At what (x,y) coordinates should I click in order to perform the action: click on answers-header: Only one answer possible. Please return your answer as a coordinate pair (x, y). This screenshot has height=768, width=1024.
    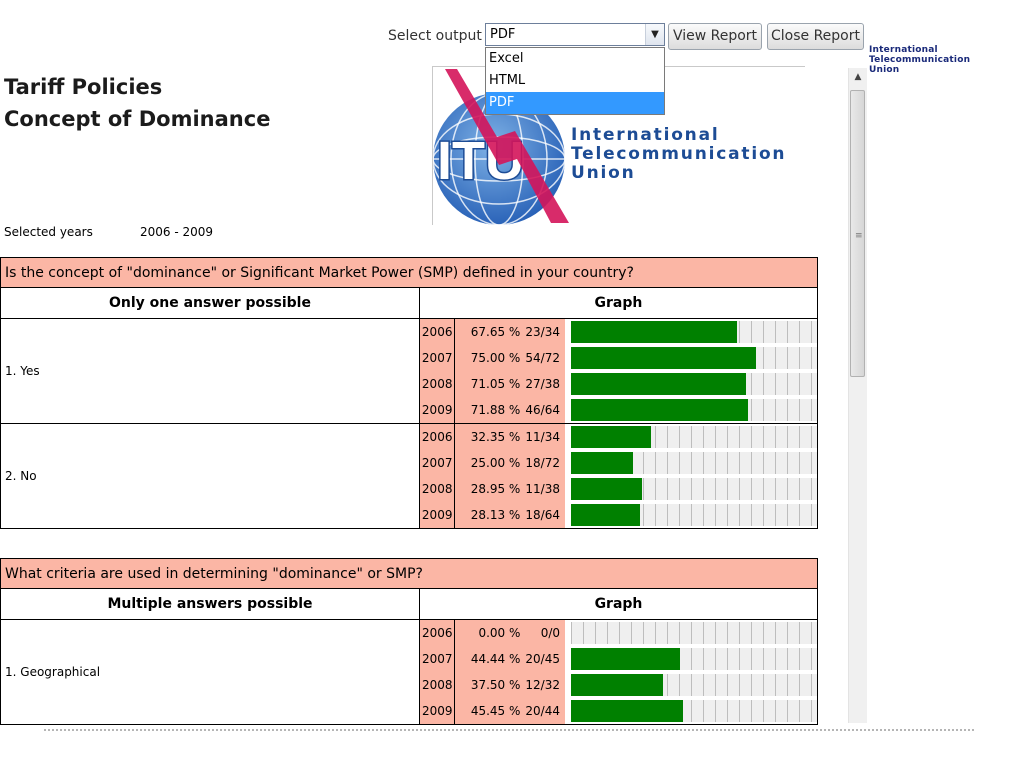
    Looking at the image, I should click on (210, 303).